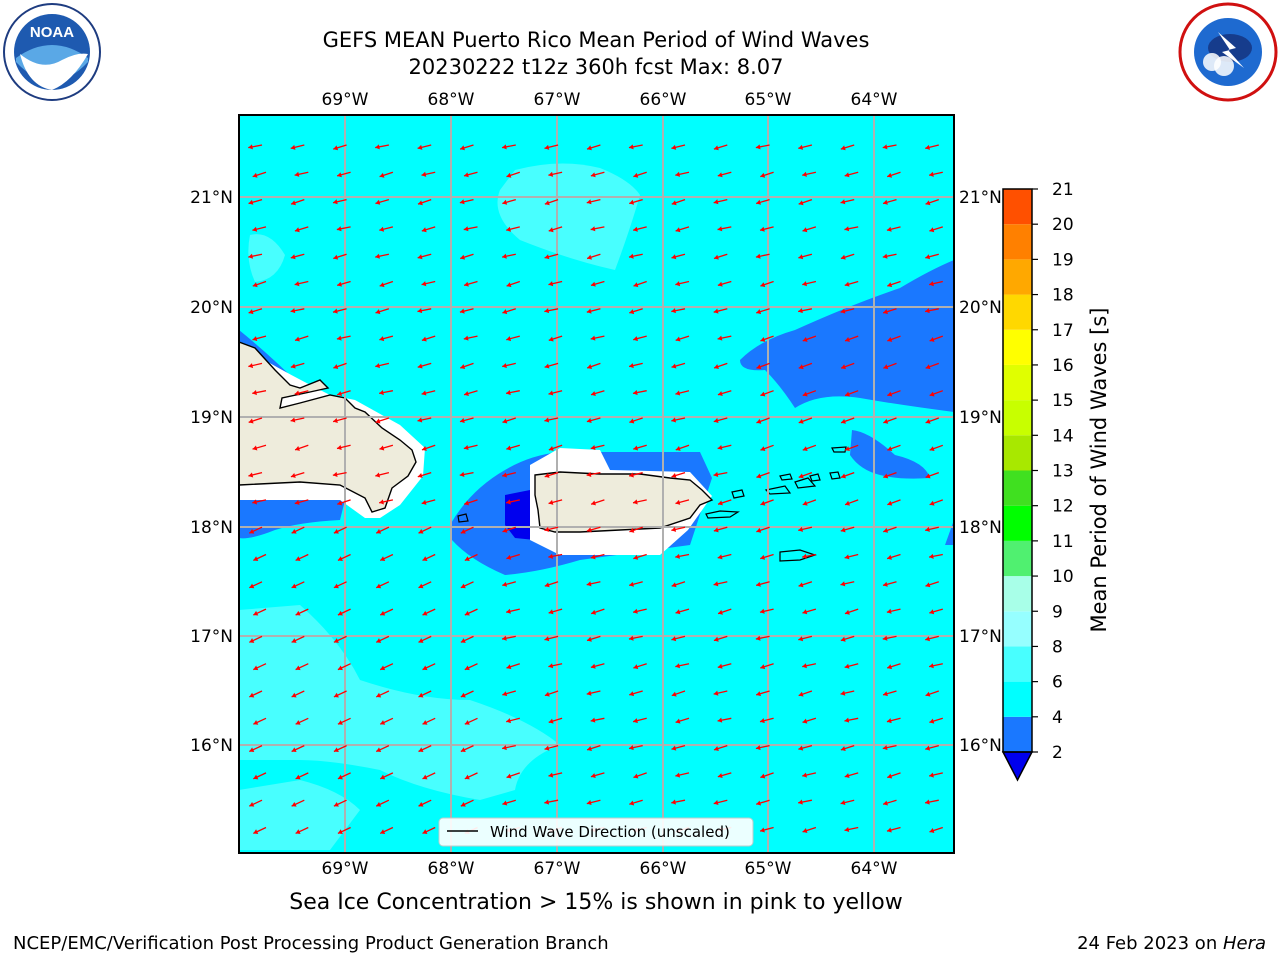 The height and width of the screenshot is (960, 1280). What do you see at coordinates (1244, 943) in the screenshot?
I see `footer-host: Hera` at bounding box center [1244, 943].